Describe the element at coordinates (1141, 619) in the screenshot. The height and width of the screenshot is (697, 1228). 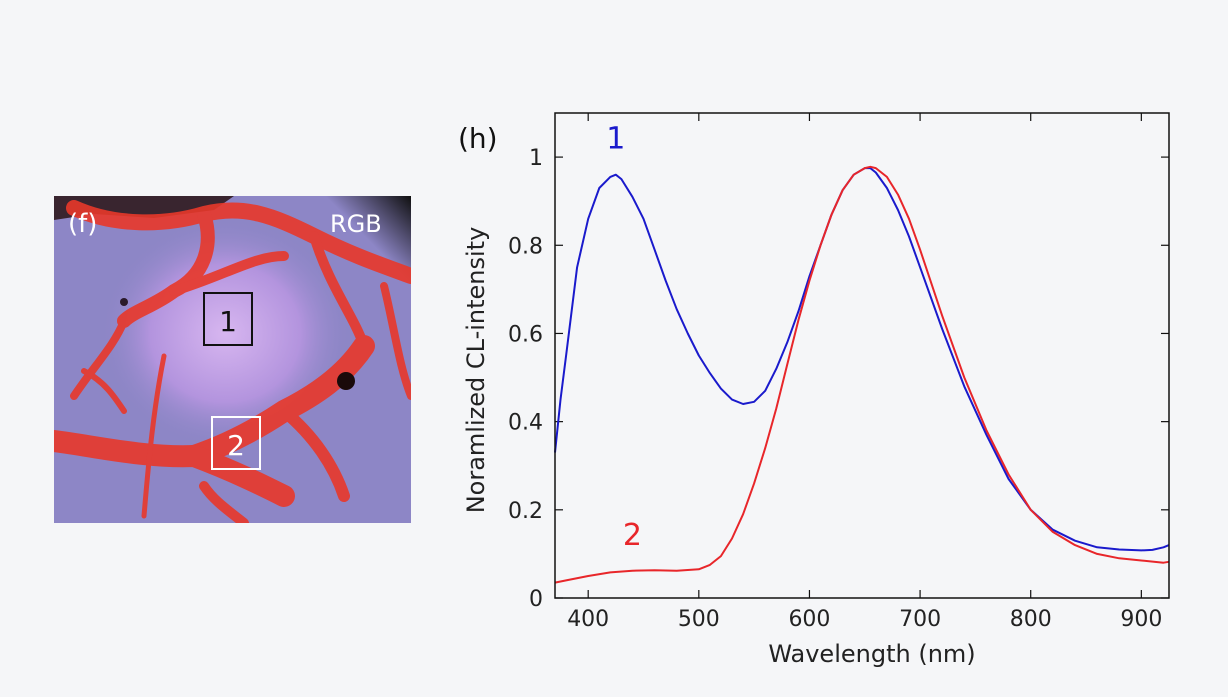
I see `x-tick-label: 900` at that location.